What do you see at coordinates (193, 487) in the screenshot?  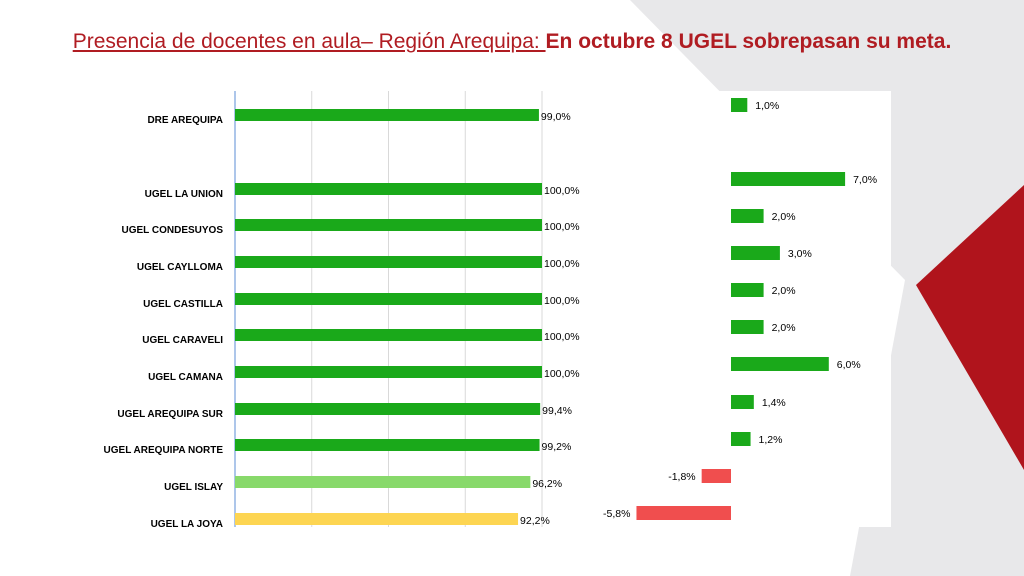 I see `category-label: UGEL ISLAY` at bounding box center [193, 487].